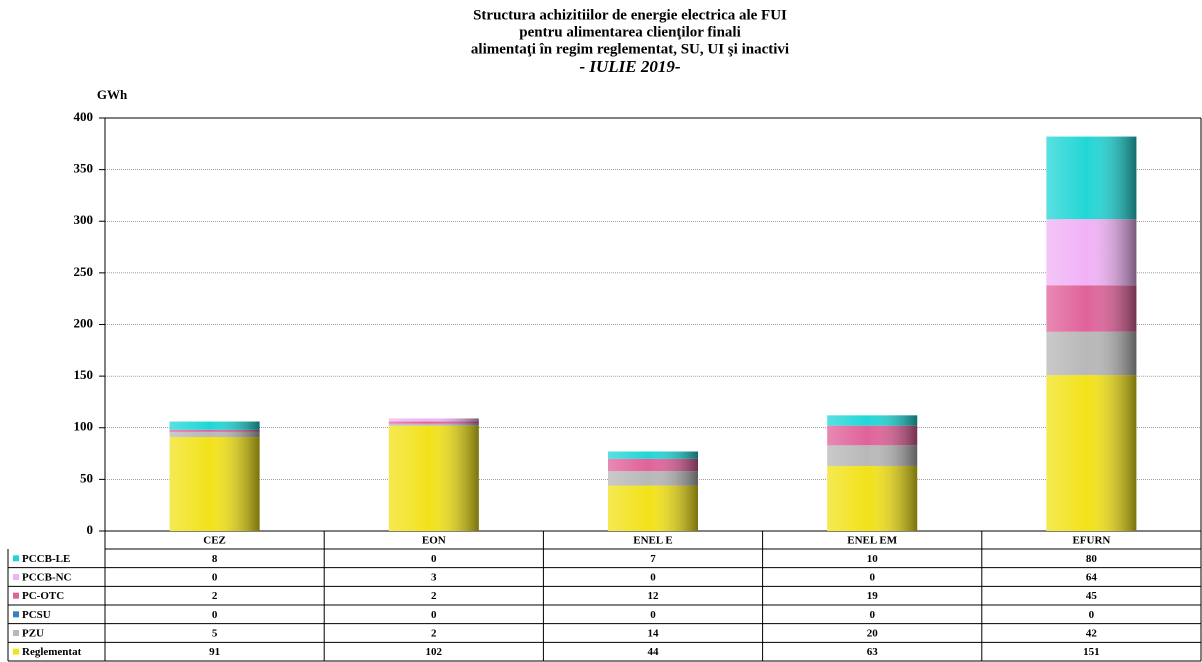 This screenshot has height=662, width=1202. I want to click on legend-label: PCCB-NC, so click(47, 578).